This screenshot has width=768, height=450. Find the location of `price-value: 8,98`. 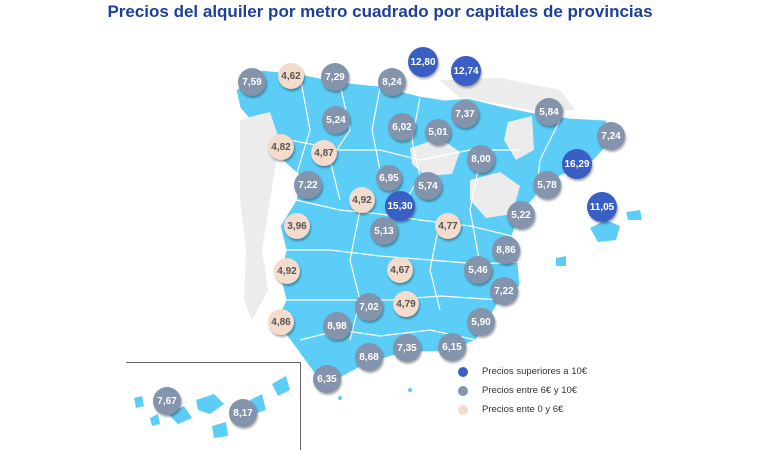

price-value: 8,98 is located at coordinates (337, 326).